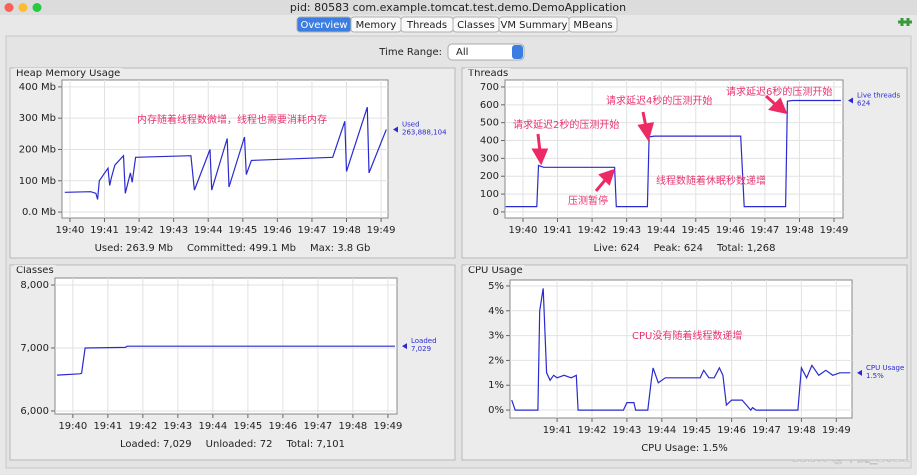 This screenshot has width=917, height=475. What do you see at coordinates (323, 25) in the screenshot?
I see `tab-label: Overview` at bounding box center [323, 25].